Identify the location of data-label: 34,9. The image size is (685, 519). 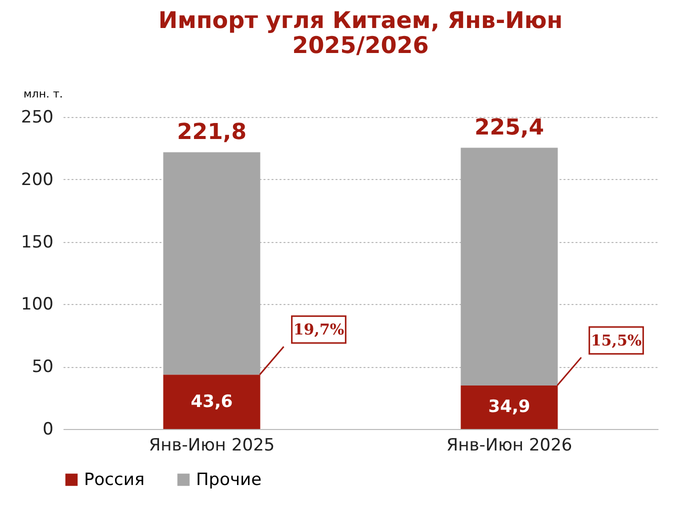
(509, 407).